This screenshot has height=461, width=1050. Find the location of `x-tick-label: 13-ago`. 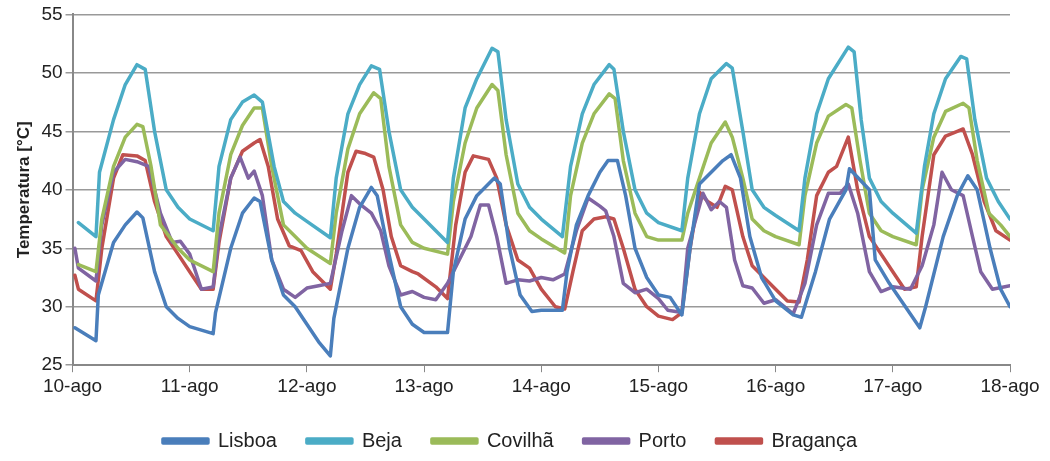

x-tick-label: 13-ago is located at coordinates (424, 385).